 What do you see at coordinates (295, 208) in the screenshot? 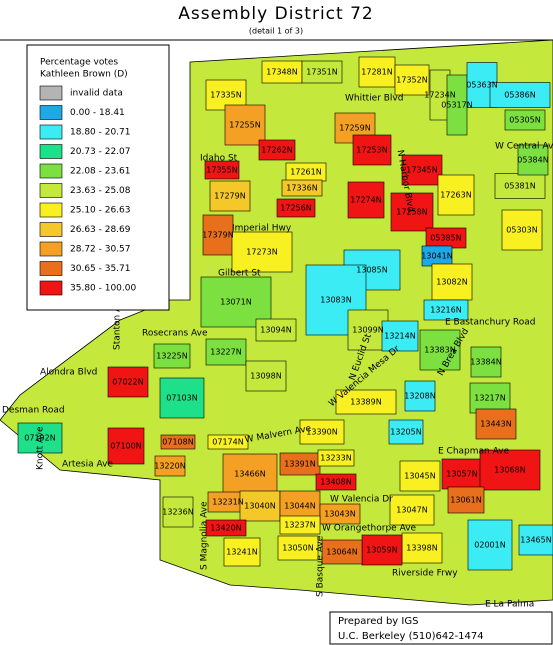
I see `precinct-label: 17256N` at bounding box center [295, 208].